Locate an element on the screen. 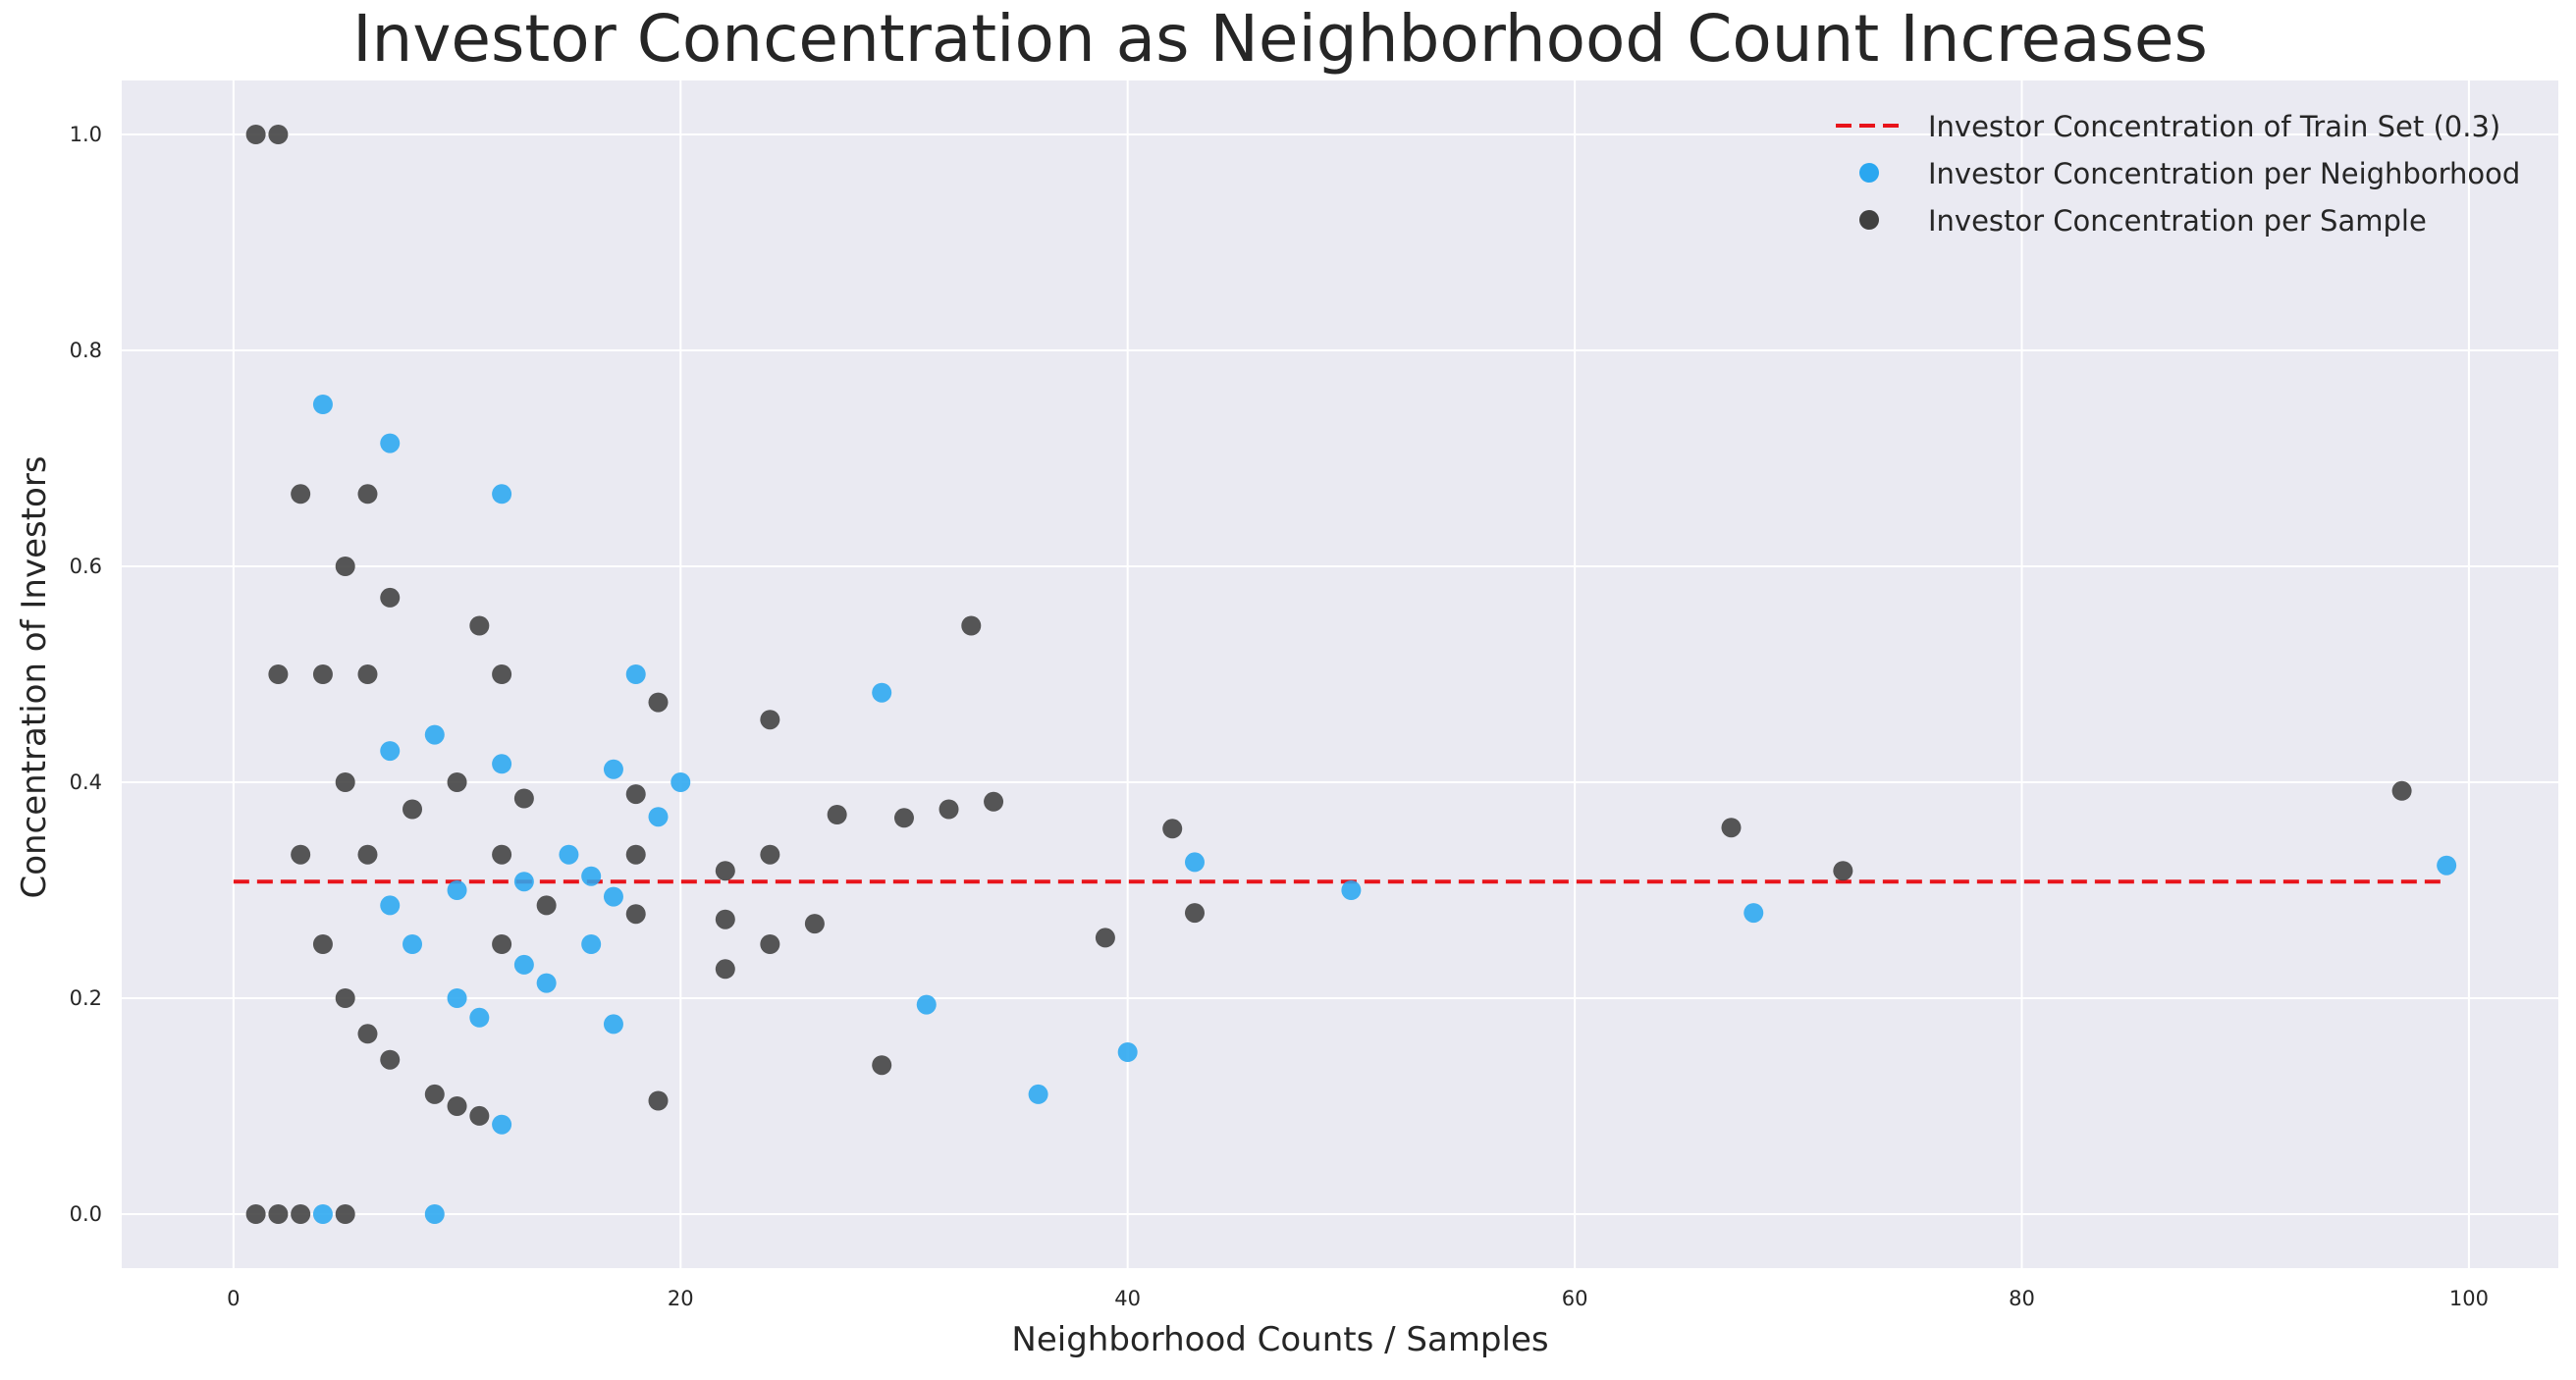 This screenshot has width=2576, height=1380. legend-swatch-neighborhood is located at coordinates (1869, 173).